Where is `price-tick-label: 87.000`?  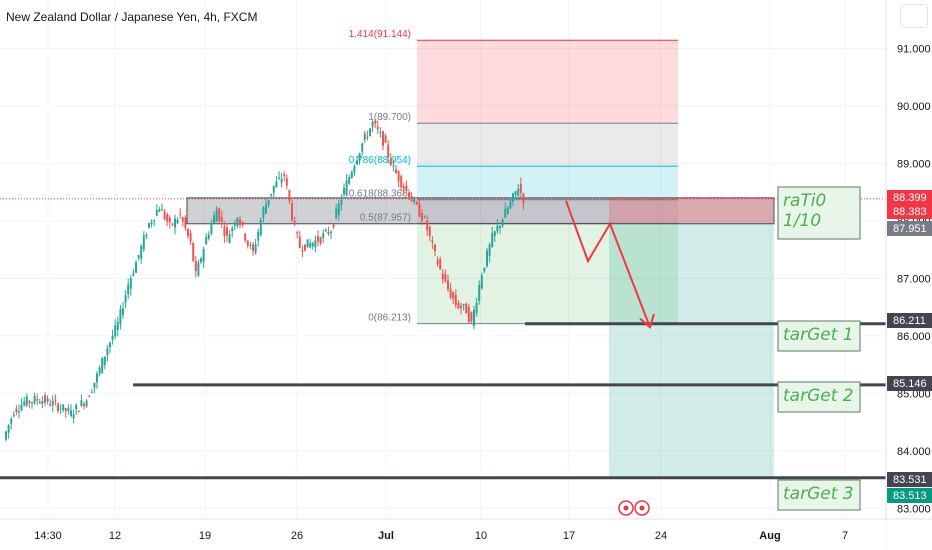 price-tick-label: 87.000 is located at coordinates (914, 279).